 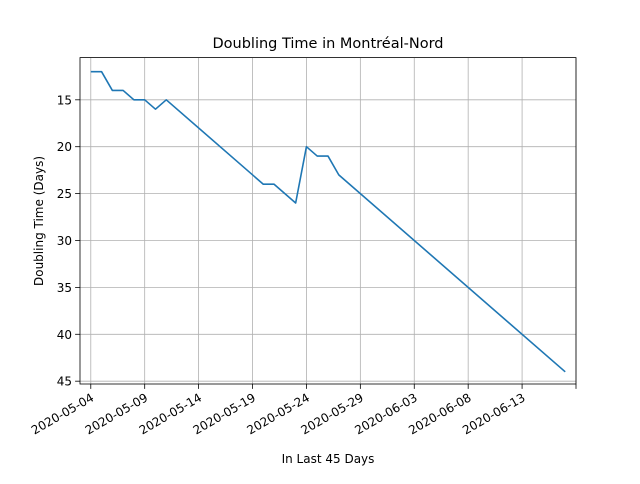 I want to click on y-tick-label: 40, so click(x=64, y=335).